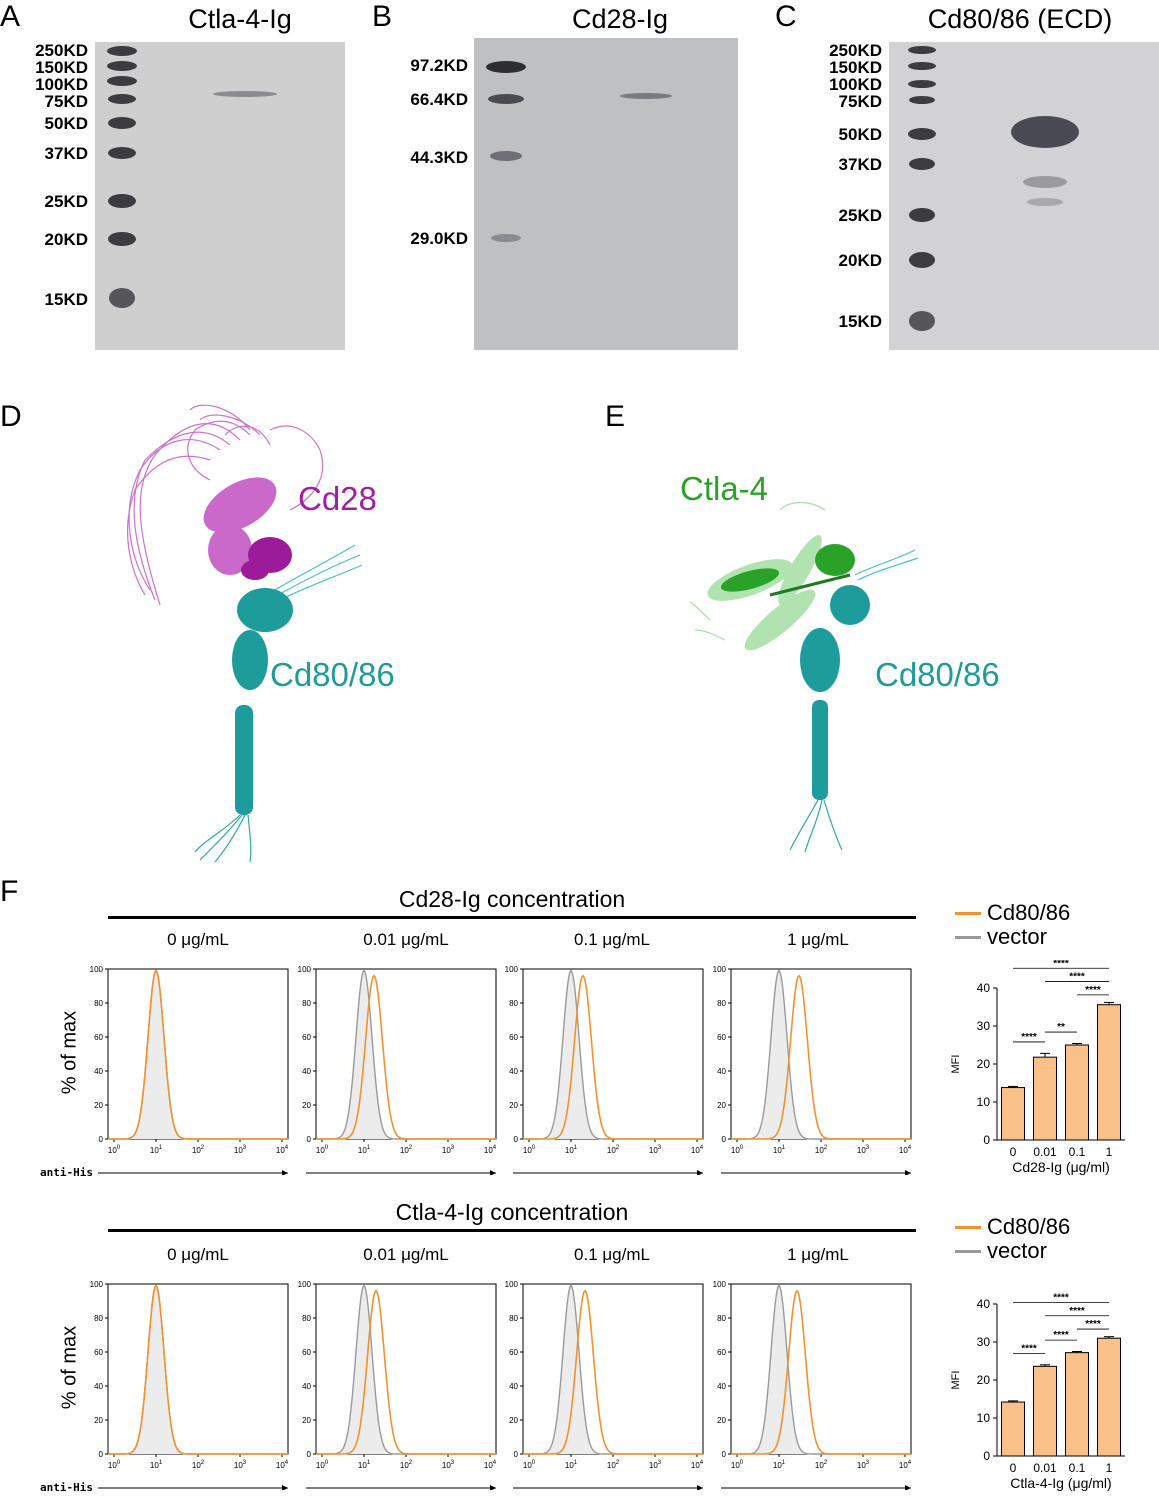  What do you see at coordinates (512, 1212) in the screenshot?
I see `row2-title: Ctla-4-Ig concentration` at bounding box center [512, 1212].